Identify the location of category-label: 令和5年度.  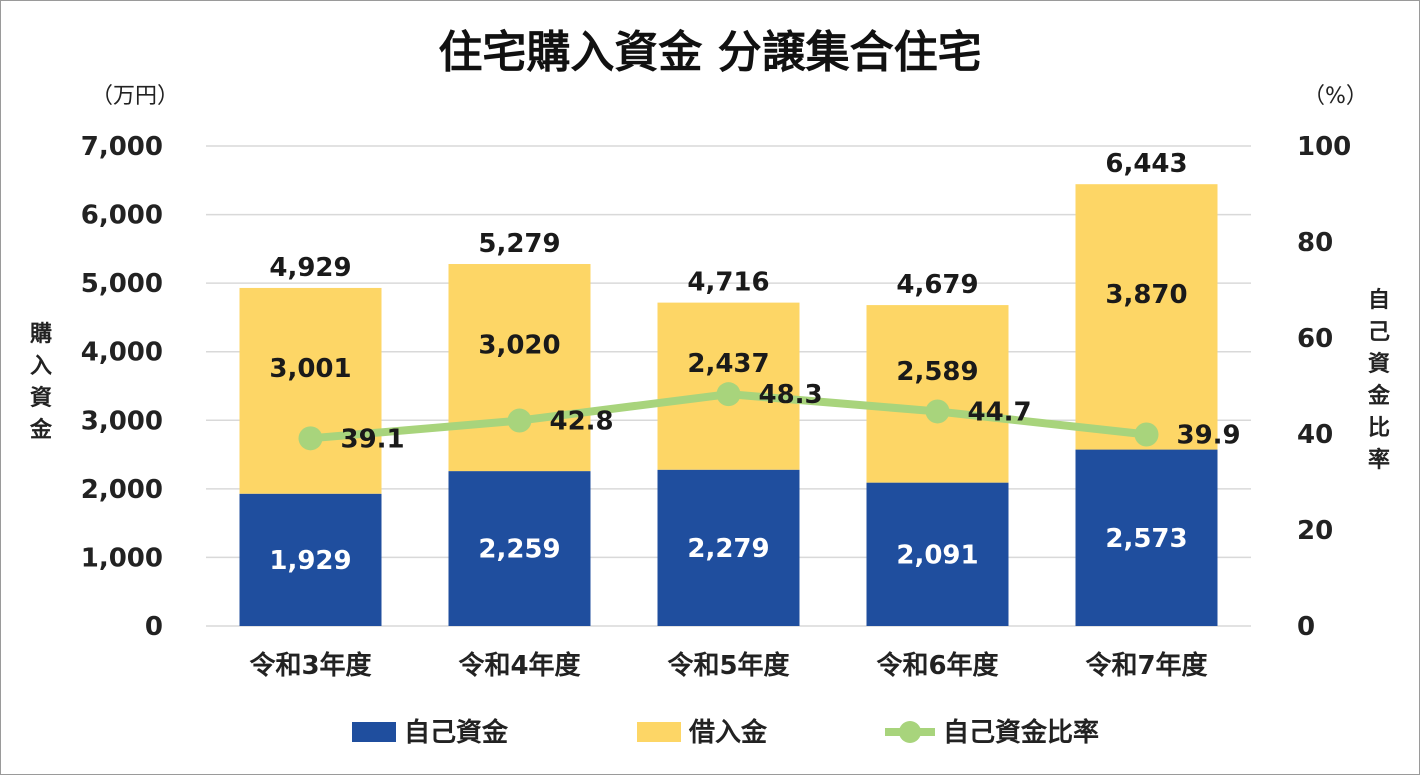
(728, 665).